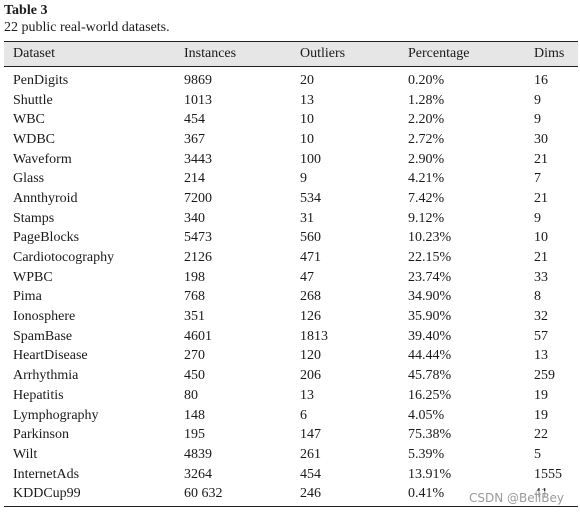  I want to click on cell-dataset: Parkinson, so click(41, 435).